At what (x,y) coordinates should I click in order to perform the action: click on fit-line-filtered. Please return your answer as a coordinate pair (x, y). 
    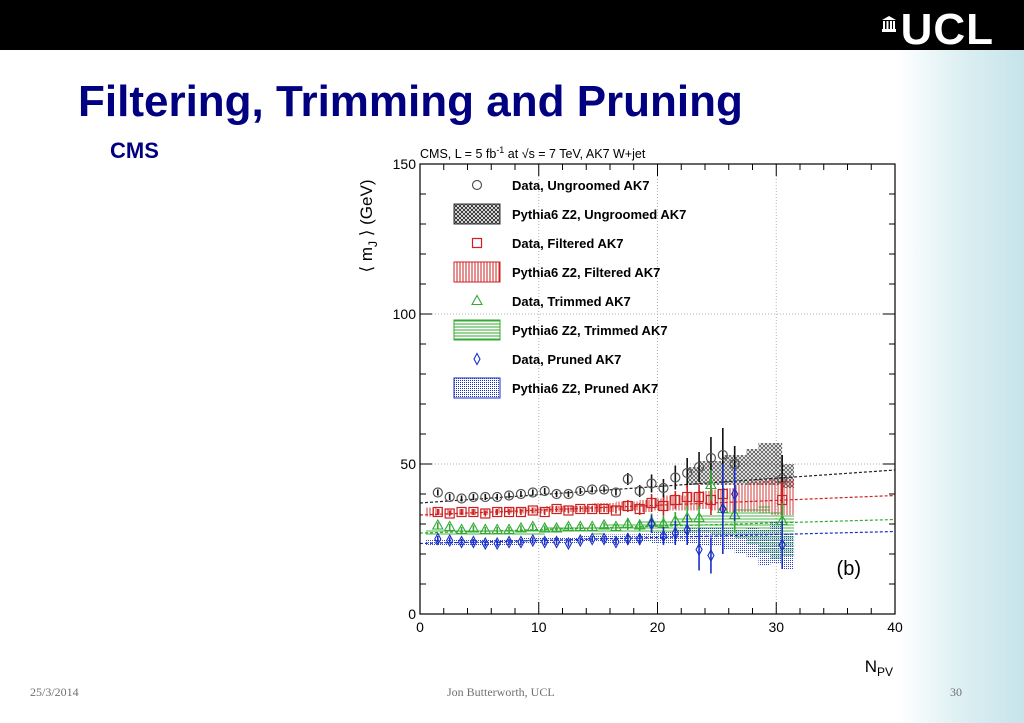
    Looking at the image, I should click on (657, 505).